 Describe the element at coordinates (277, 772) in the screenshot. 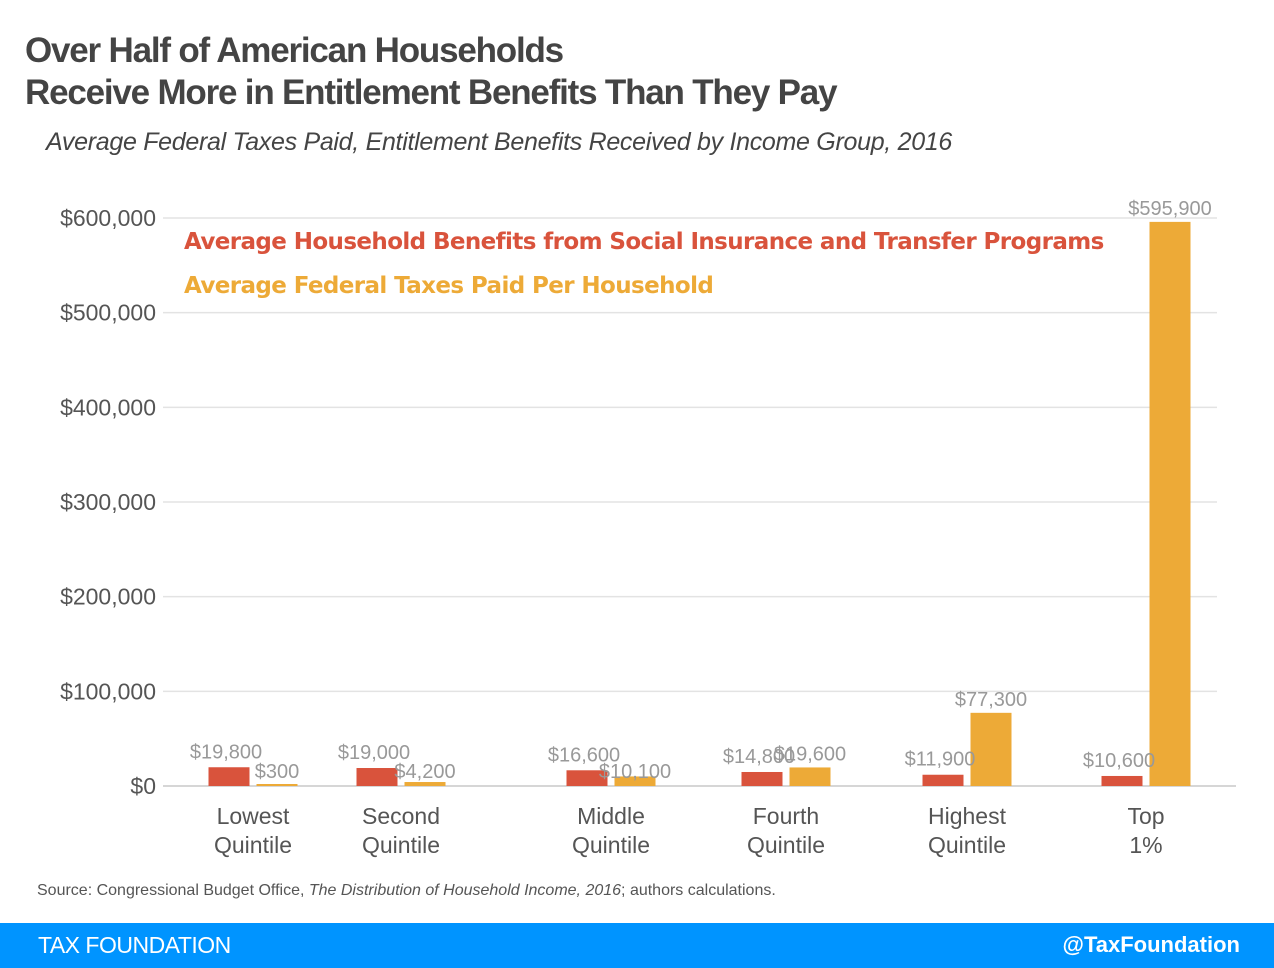

I see `data-label-taxes: $300` at that location.